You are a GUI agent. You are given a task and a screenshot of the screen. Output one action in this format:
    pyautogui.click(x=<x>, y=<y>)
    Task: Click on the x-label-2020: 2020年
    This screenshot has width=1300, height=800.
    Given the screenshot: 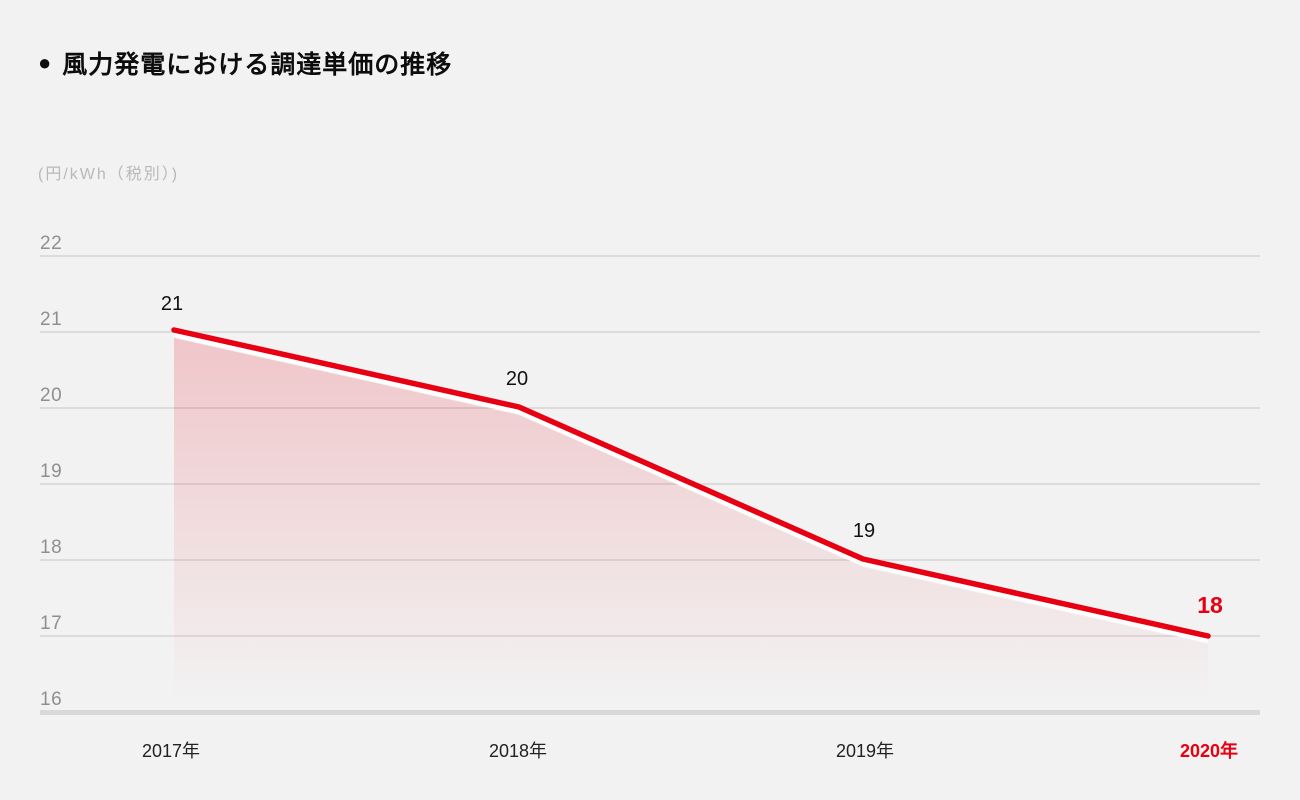 What is the action you would take?
    pyautogui.click(x=1209, y=751)
    